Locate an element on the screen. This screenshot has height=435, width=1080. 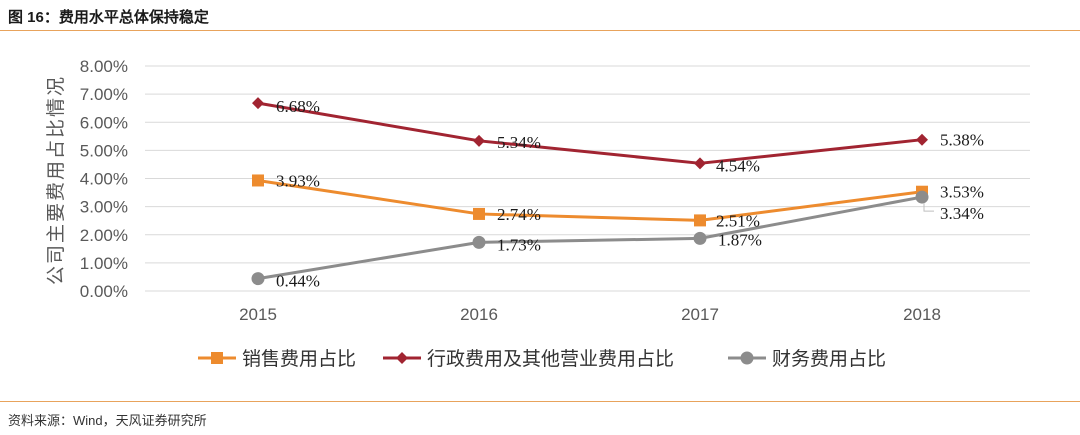
legend-item: 财务费用占比 is located at coordinates (807, 359).